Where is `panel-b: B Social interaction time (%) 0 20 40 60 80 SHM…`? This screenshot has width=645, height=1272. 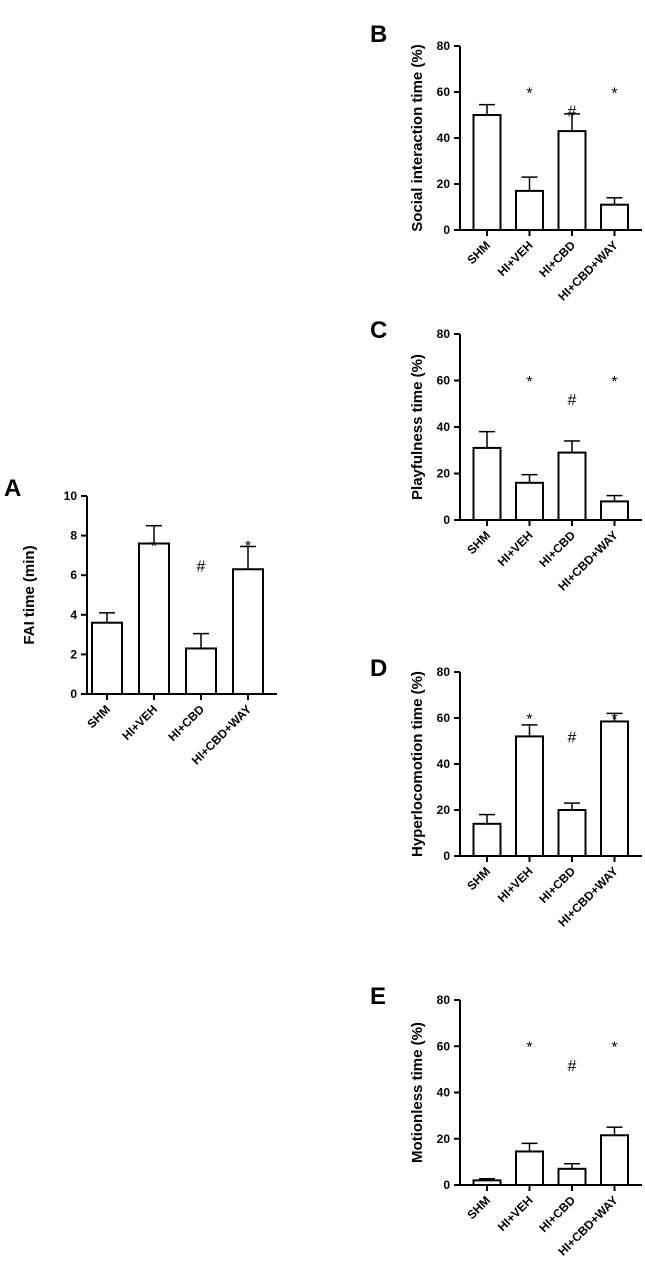
panel-b: B Social interaction time (%) 0 20 40 60 80 SHM… is located at coordinates (506, 162).